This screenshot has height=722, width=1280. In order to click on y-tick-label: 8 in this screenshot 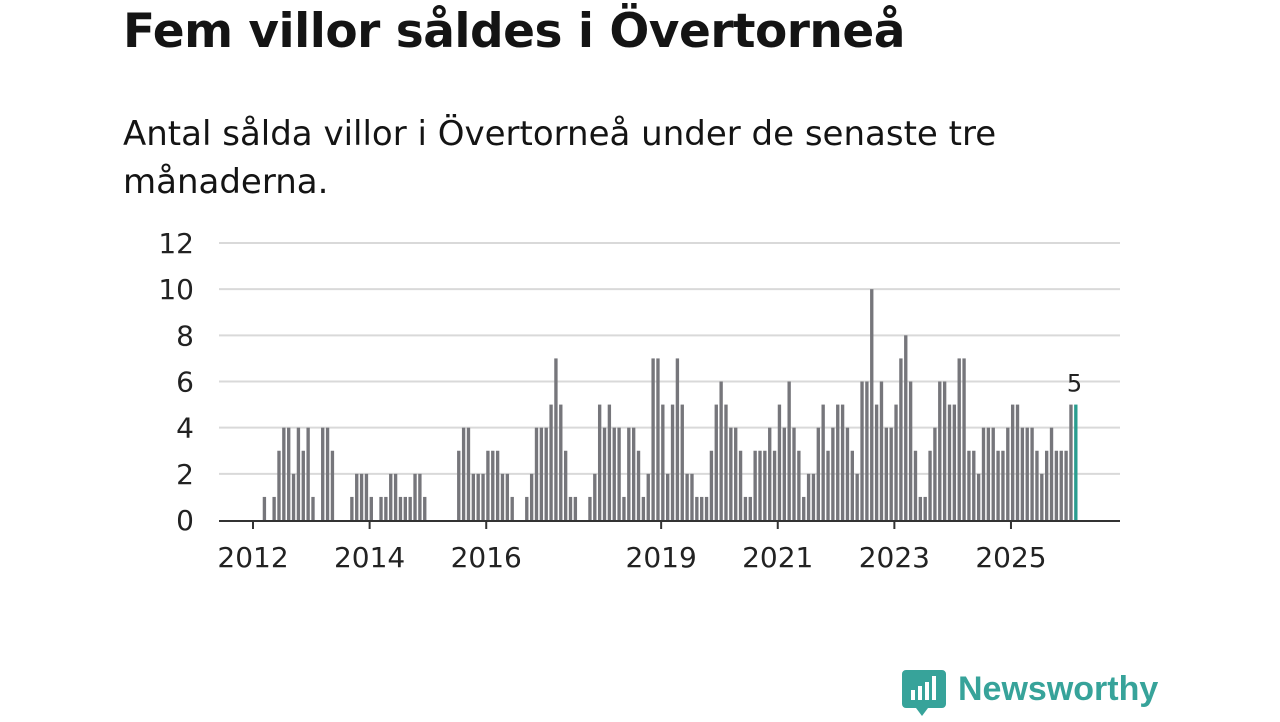, I will do `click(185, 335)`.